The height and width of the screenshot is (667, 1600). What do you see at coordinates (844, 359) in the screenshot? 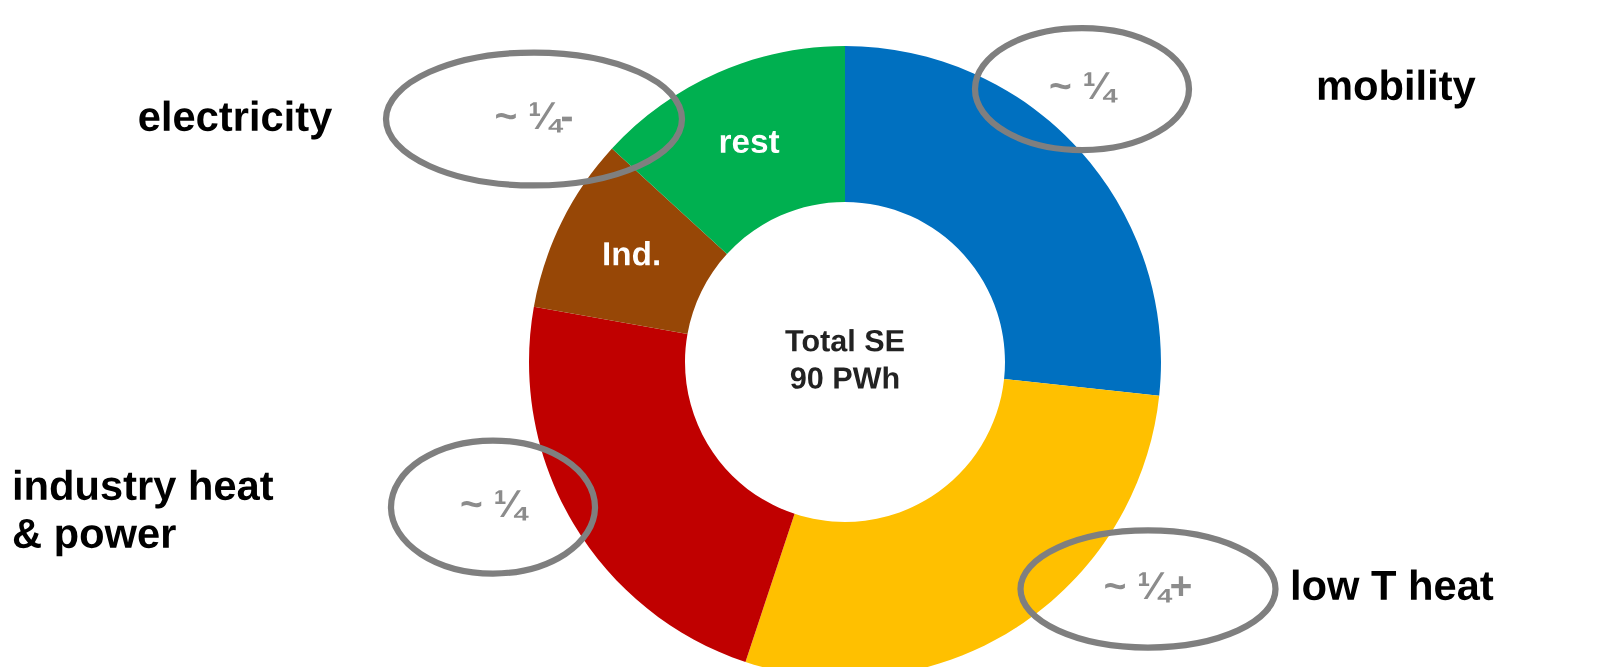
I see `text: Total SE 90 PWh` at bounding box center [844, 359].